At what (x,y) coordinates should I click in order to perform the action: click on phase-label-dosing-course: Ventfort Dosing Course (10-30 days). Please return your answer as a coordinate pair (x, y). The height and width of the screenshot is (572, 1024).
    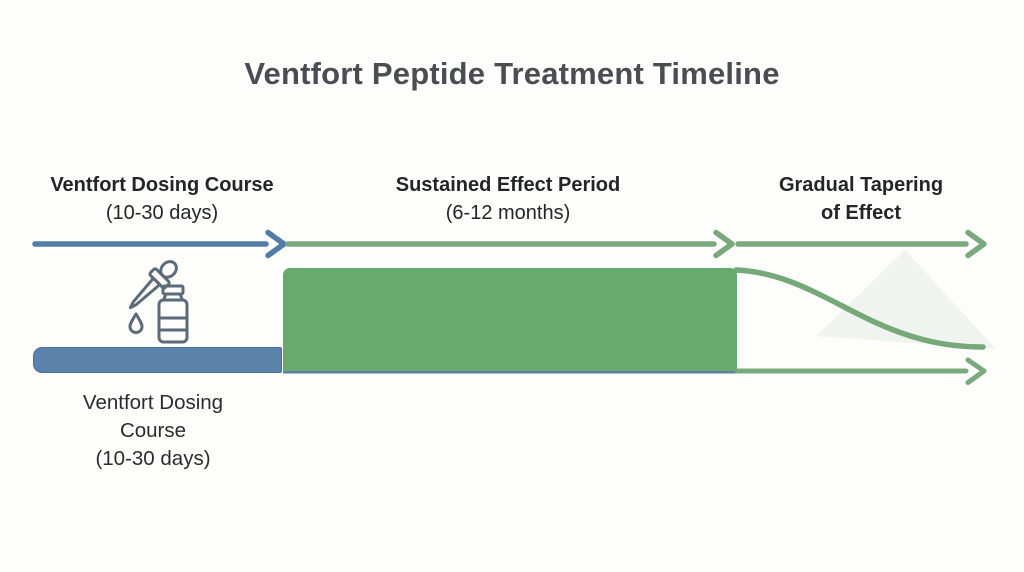
    Looking at the image, I should click on (162, 199).